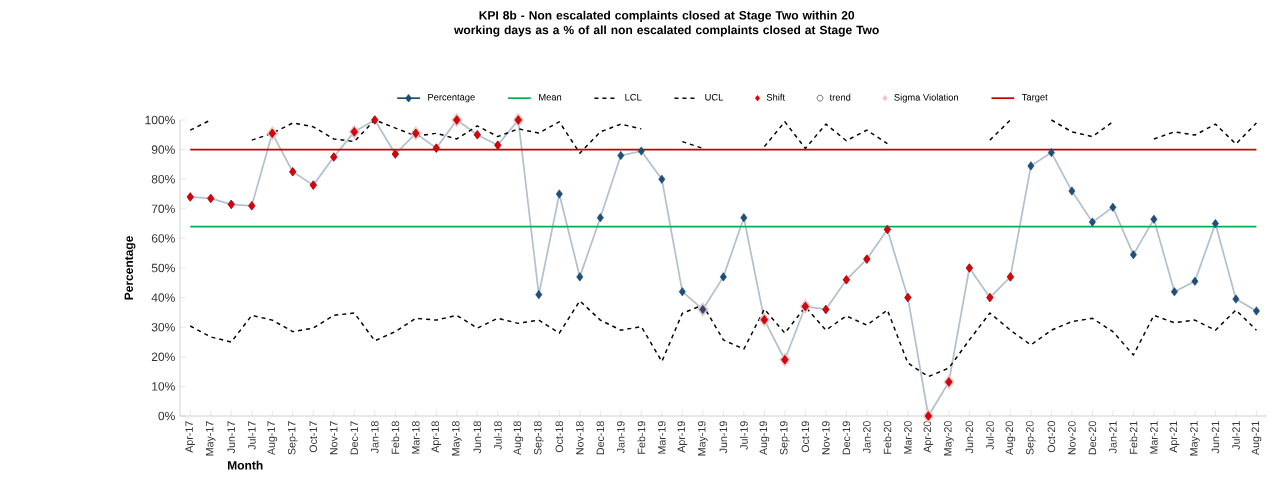  Describe the element at coordinates (538, 438) in the screenshot. I see `x-tick-label: Sep-18` at that location.